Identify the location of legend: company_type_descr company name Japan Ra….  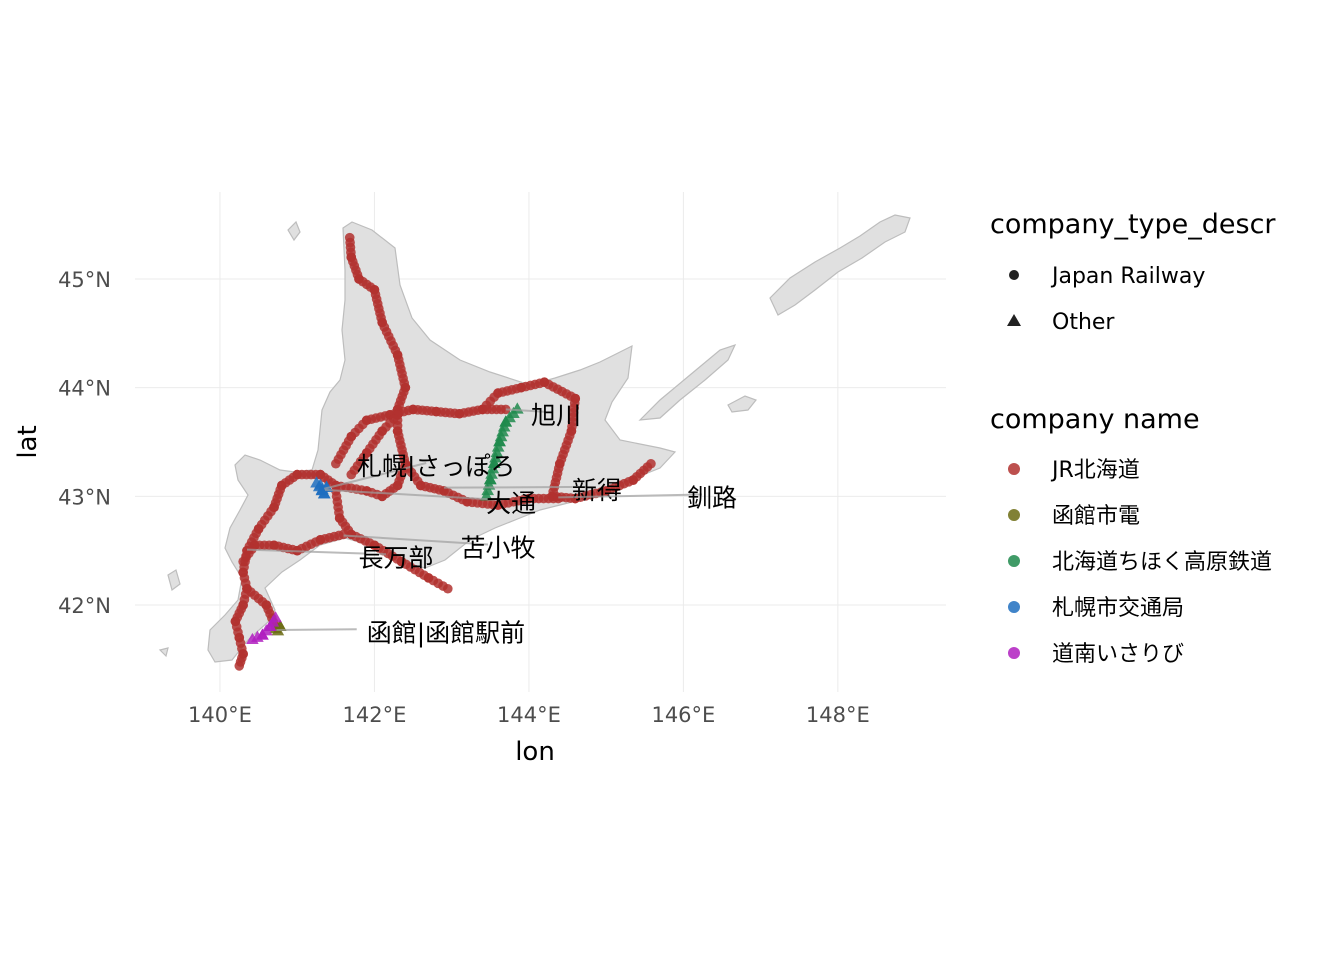
(1133, 438).